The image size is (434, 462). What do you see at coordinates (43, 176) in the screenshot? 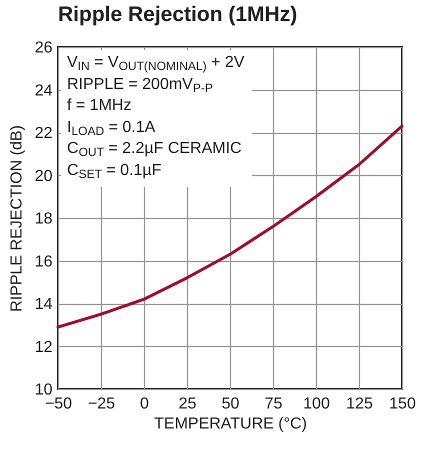
I see `y-tick-label: 20` at bounding box center [43, 176].